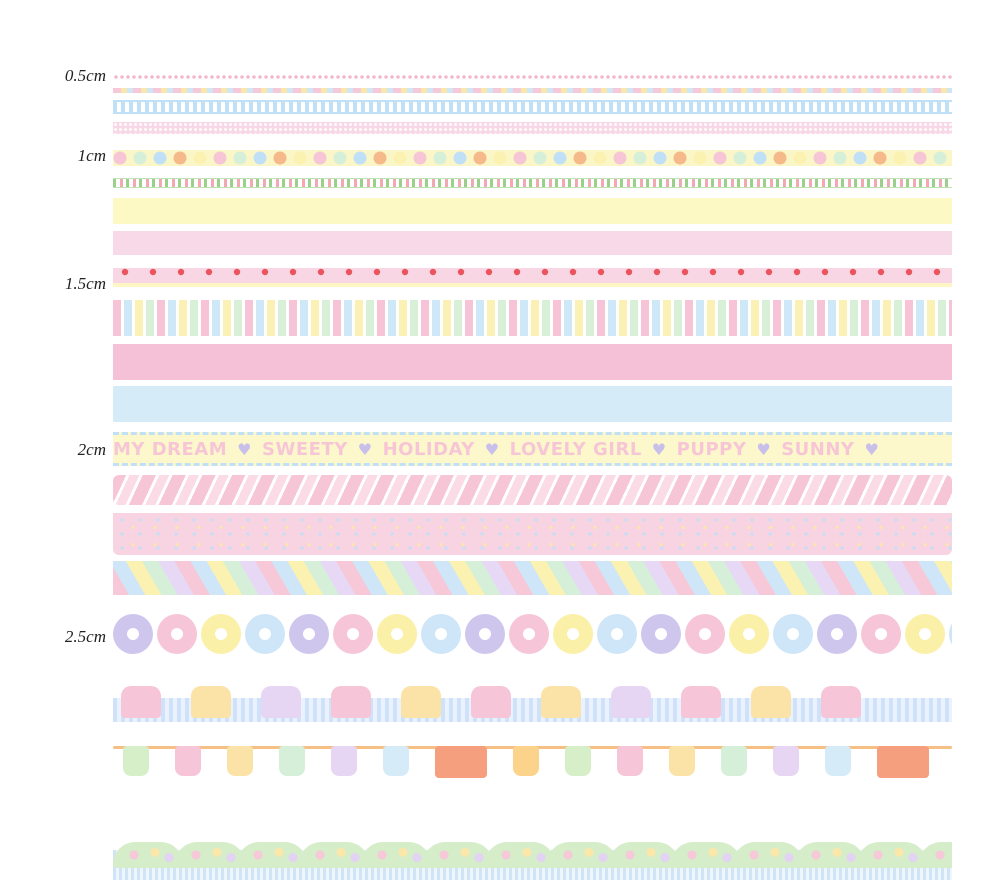 The image size is (1000, 880). I want to click on tape-flower-garden, so click(532, 859).